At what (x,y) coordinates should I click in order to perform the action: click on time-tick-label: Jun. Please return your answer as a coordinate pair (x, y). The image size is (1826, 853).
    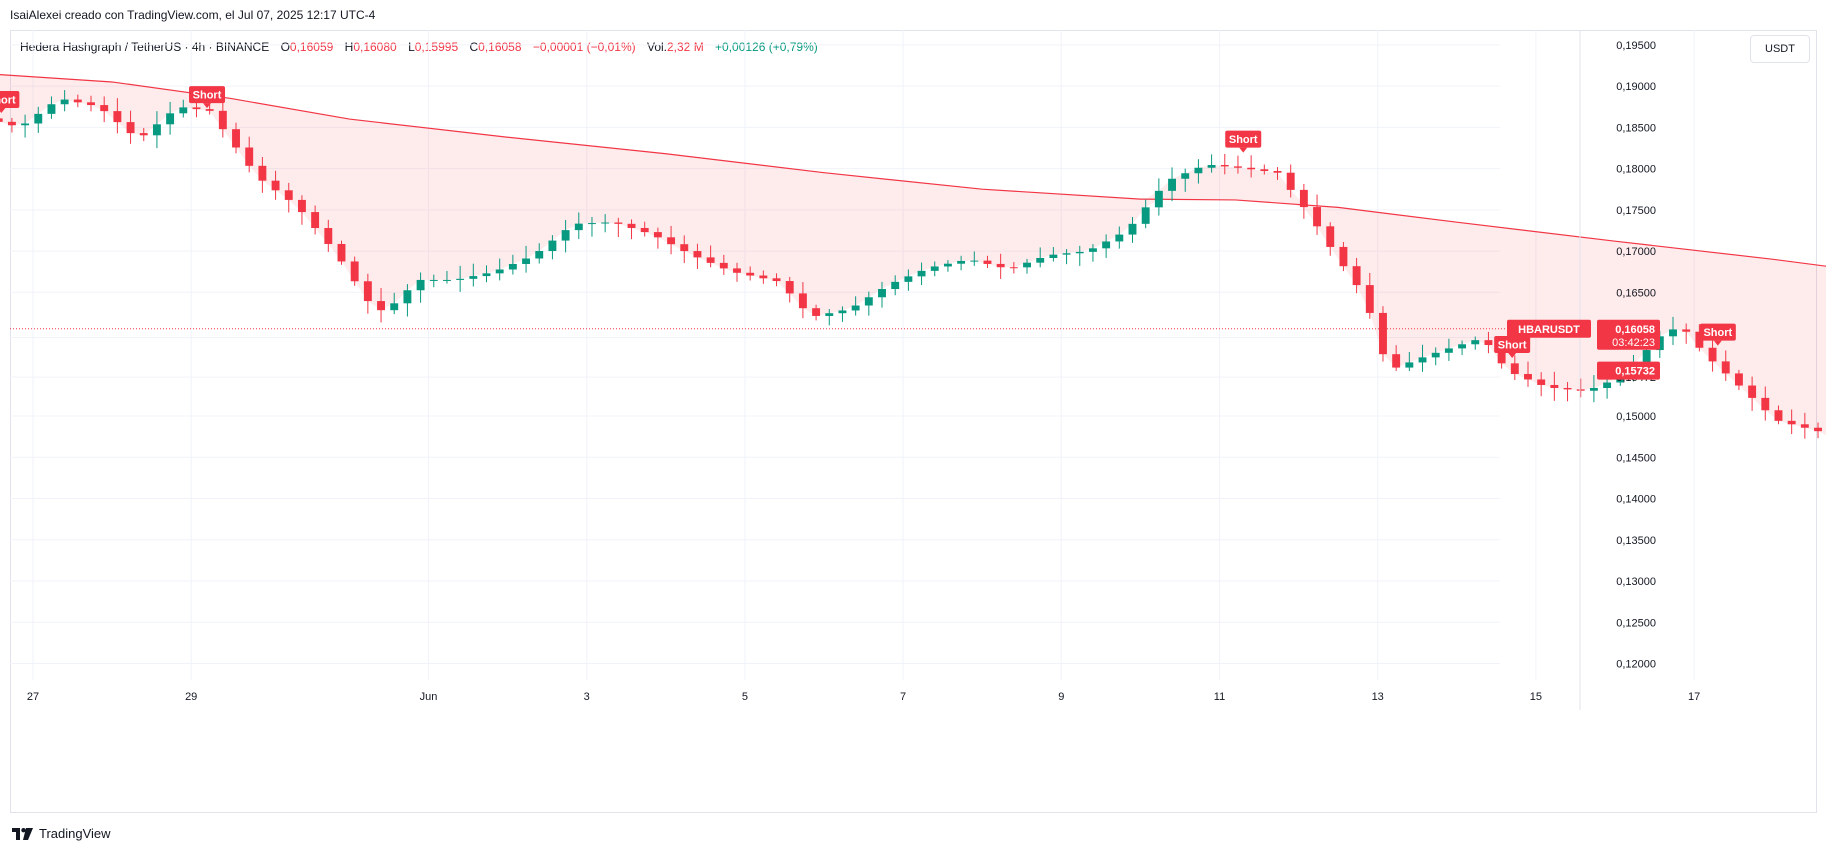
    Looking at the image, I should click on (429, 697).